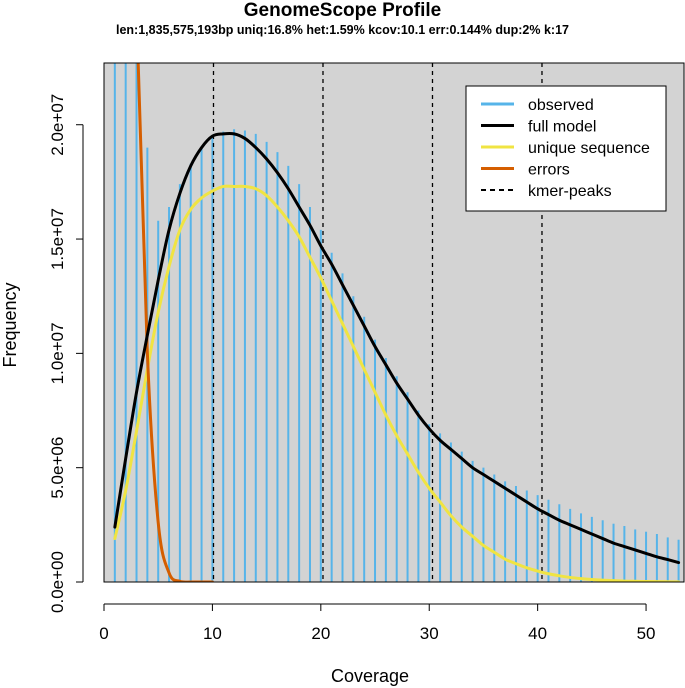  I want to click on errors-curve, so click(175, 322).